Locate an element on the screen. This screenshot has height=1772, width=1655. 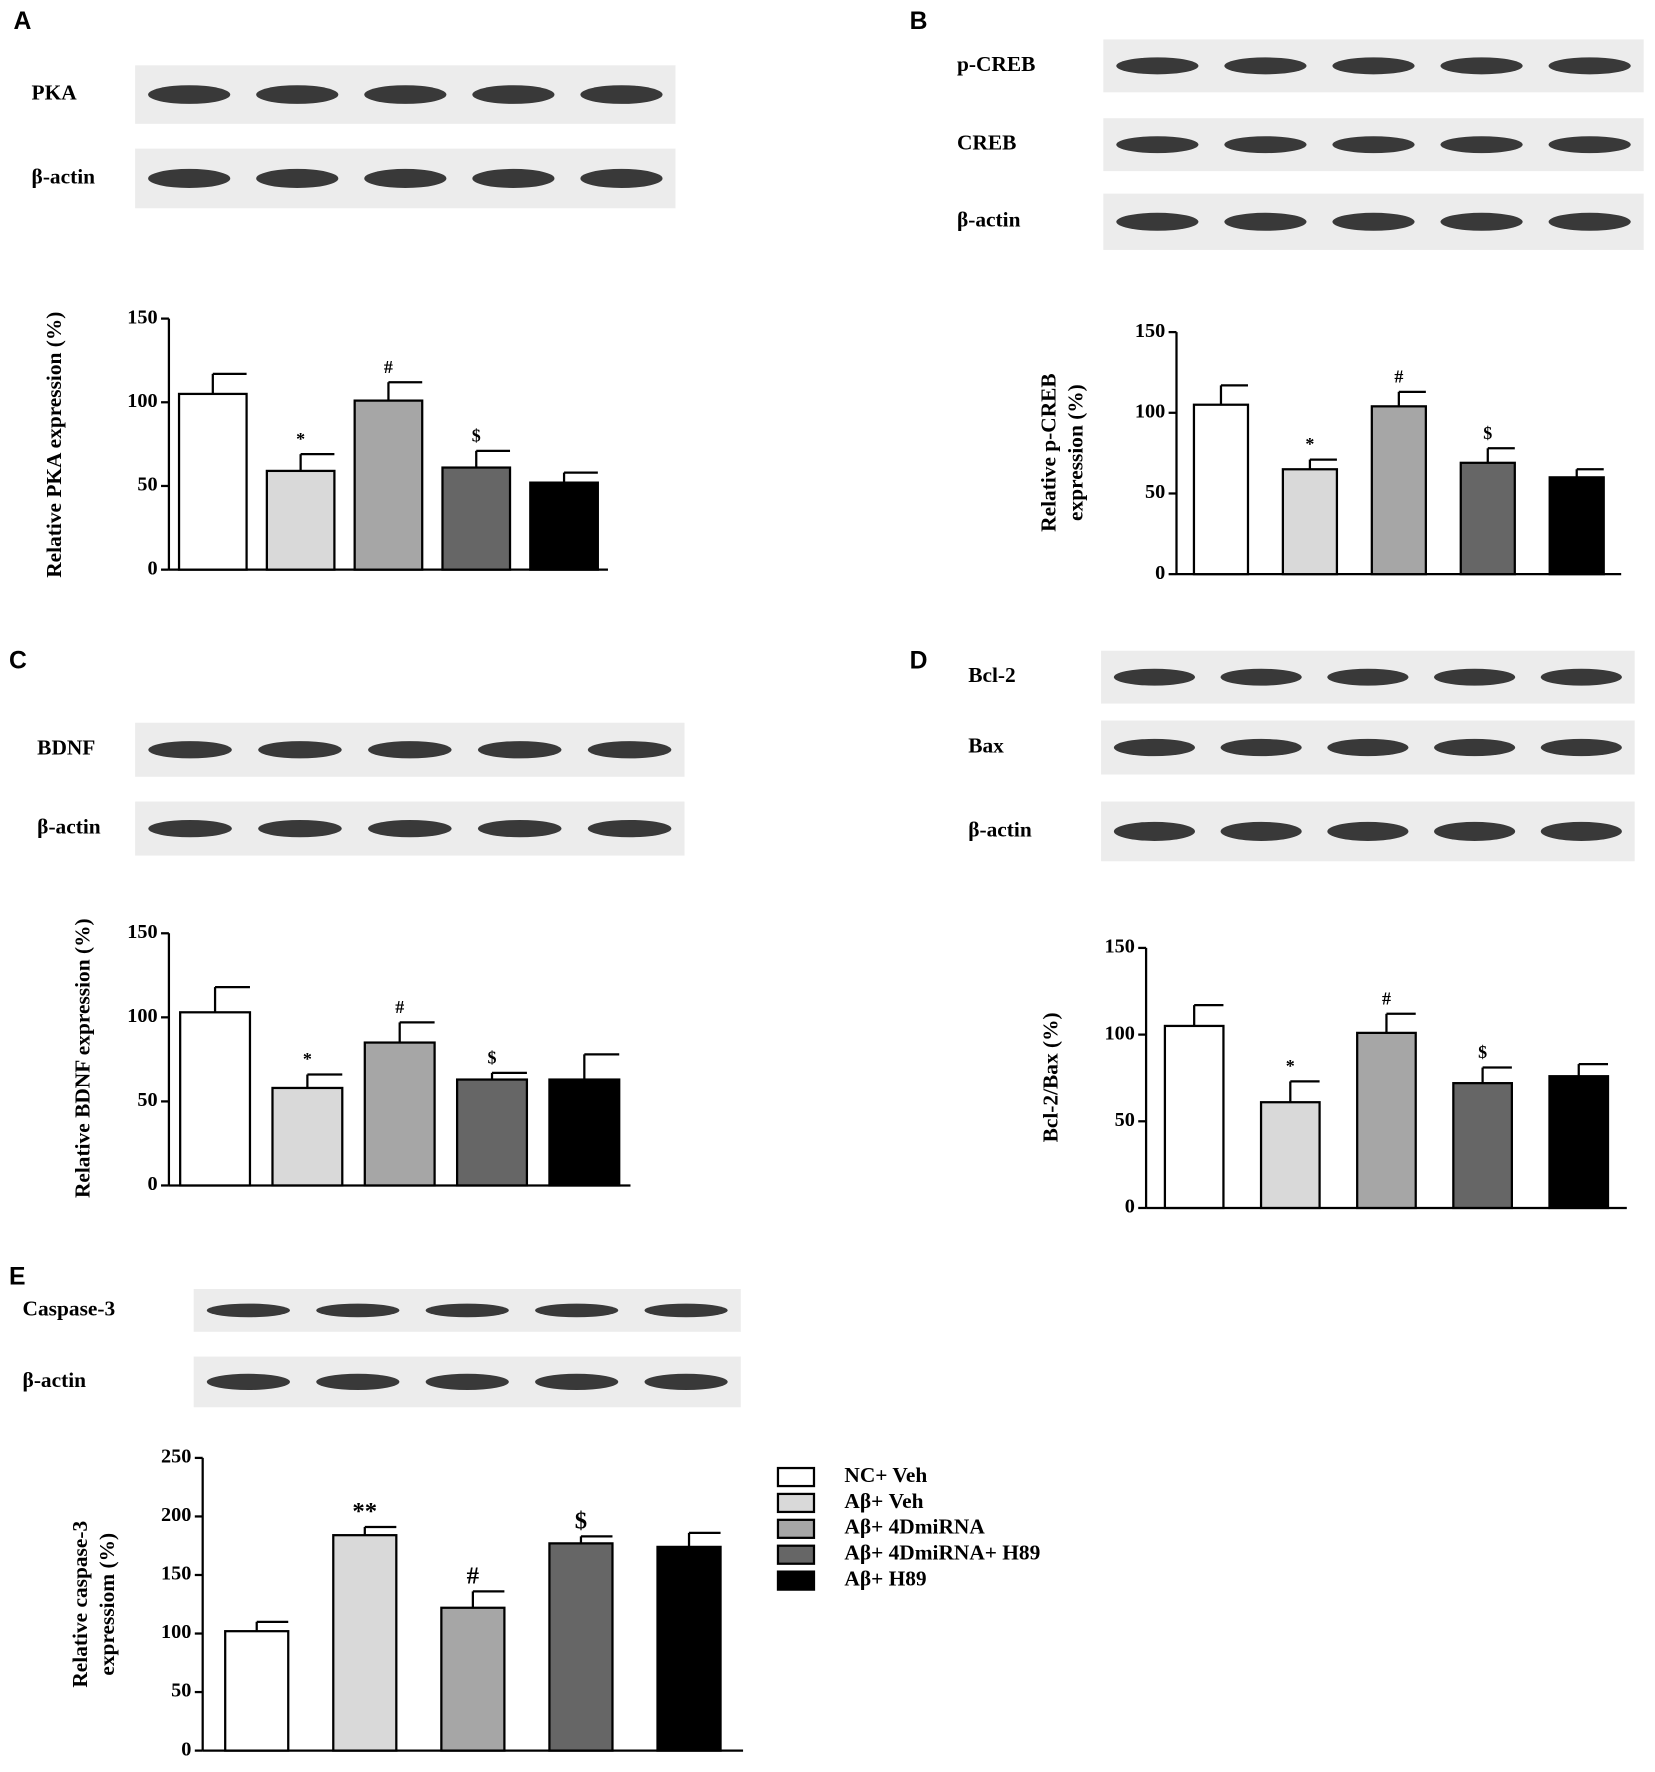
y-axis-label: Relative PKA expression (%) is located at coordinates (54, 445).